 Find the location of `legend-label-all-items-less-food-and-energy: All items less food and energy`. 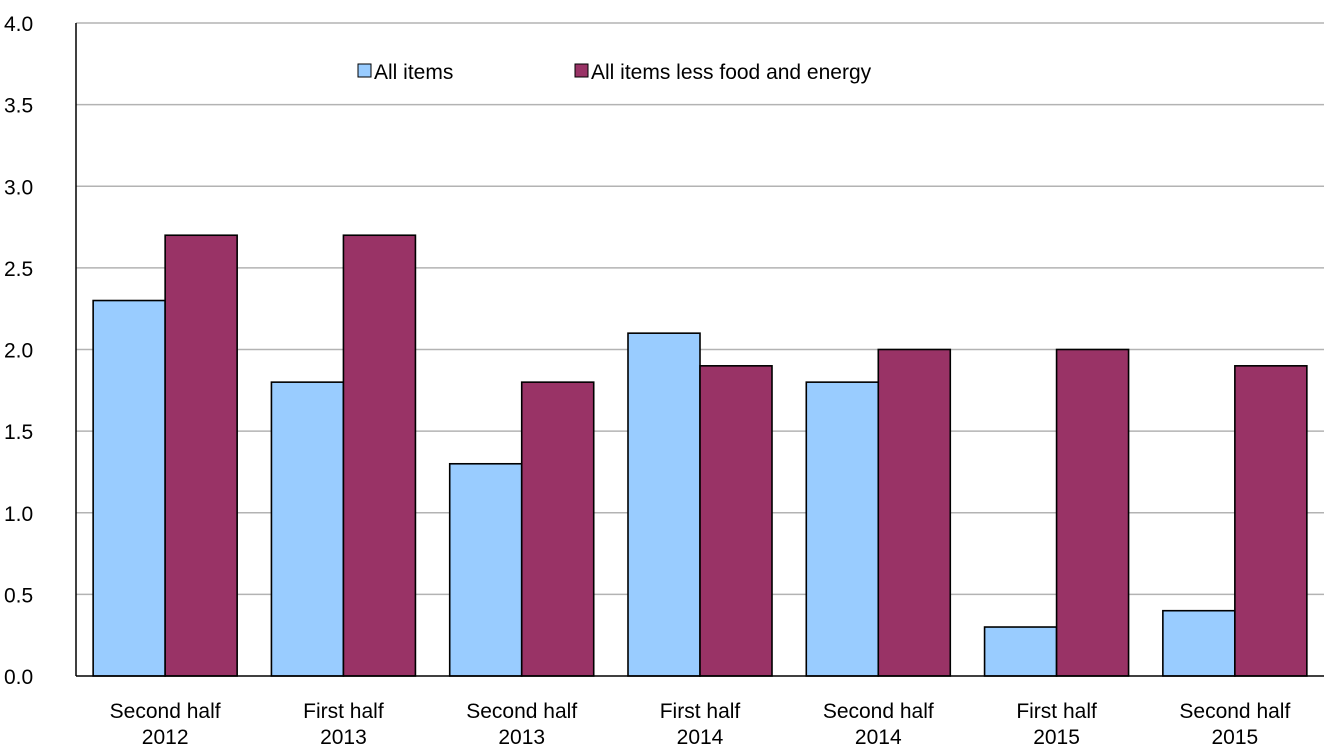

legend-label-all-items-less-food-and-energy: All items less food and energy is located at coordinates (731, 72).